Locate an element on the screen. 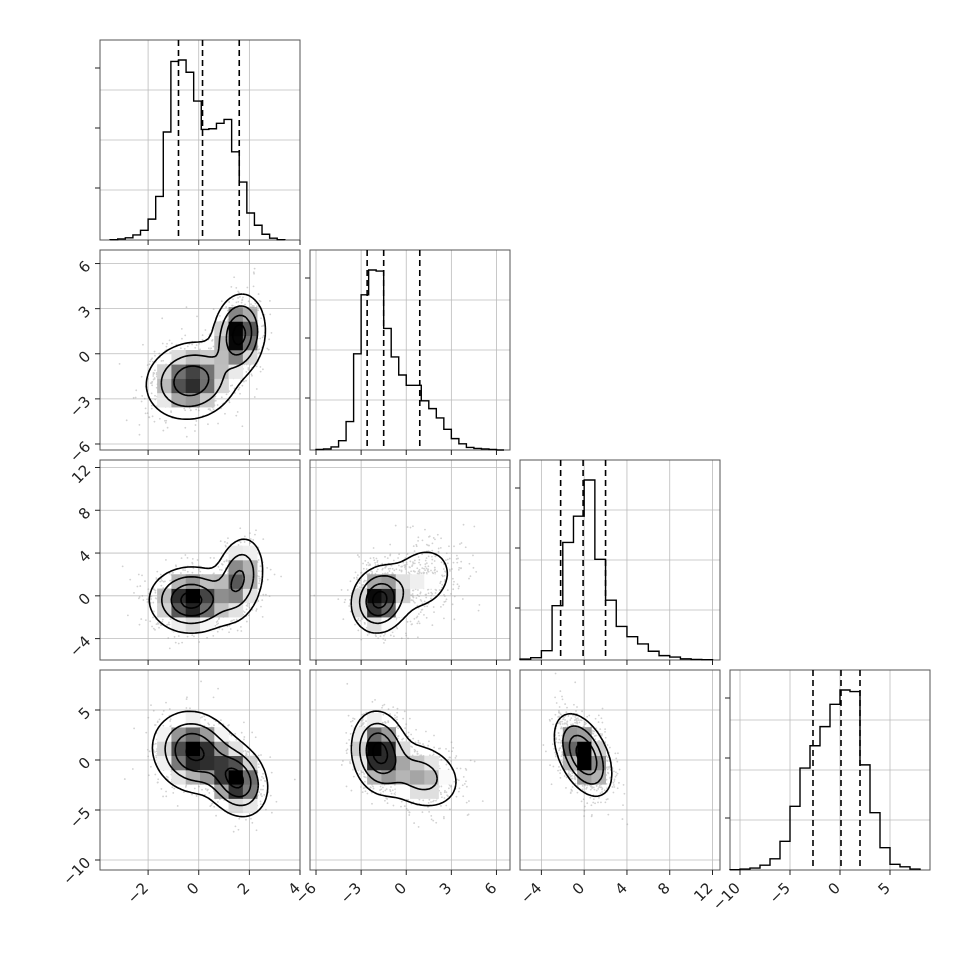  histogram-step is located at coordinates (616, 570).